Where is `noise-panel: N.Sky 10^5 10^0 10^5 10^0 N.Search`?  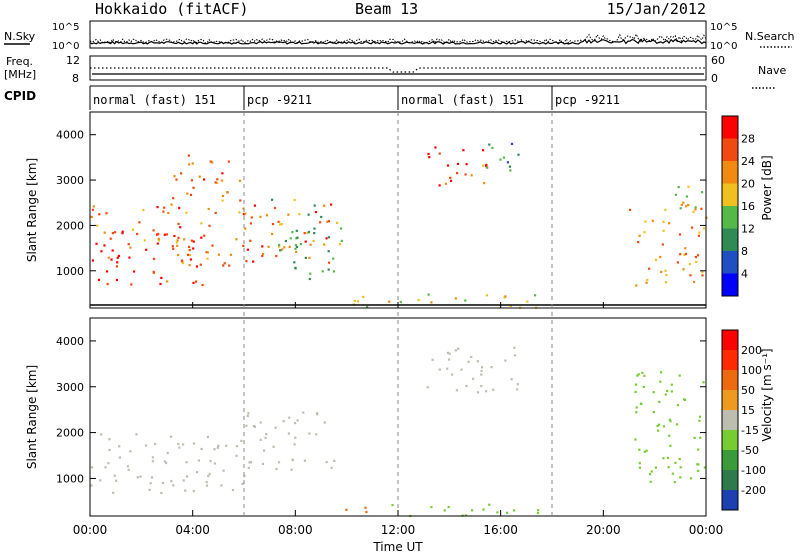 noise-panel: N.Sky 10^5 10^0 10^5 10^0 N.Search is located at coordinates (399, 36).